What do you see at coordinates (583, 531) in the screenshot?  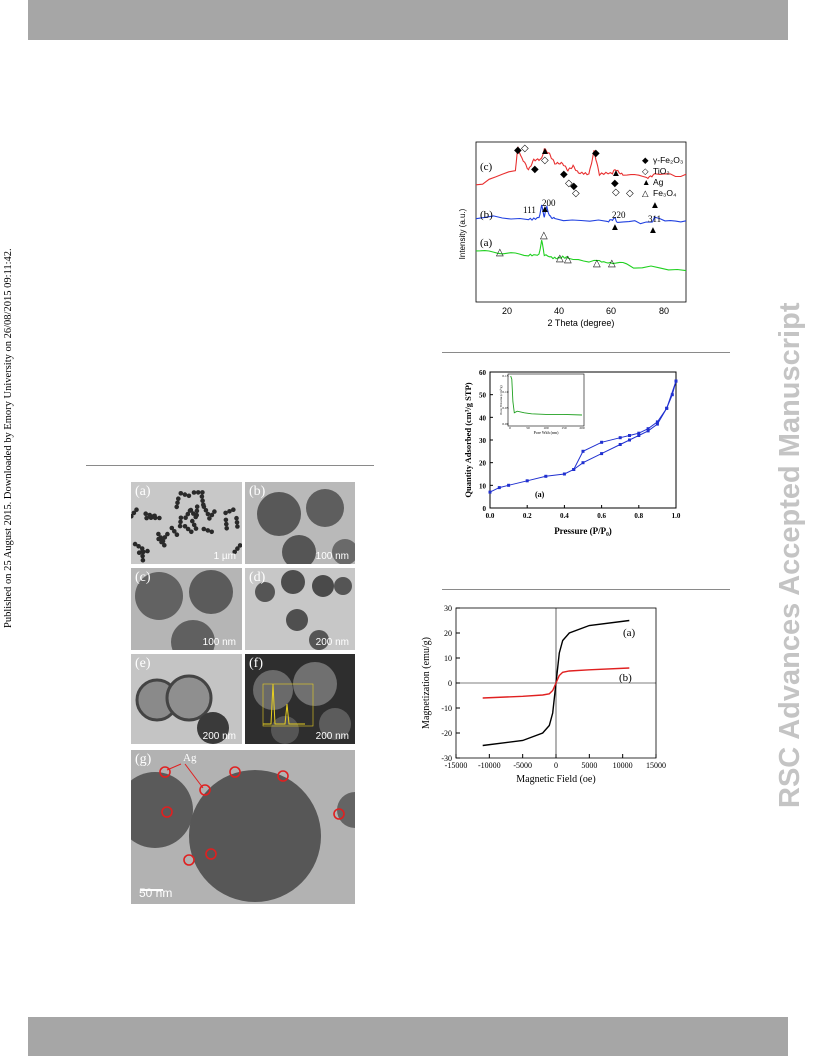 I see `bet-x-axis-label: Pressure (P/P₀)` at bounding box center [583, 531].